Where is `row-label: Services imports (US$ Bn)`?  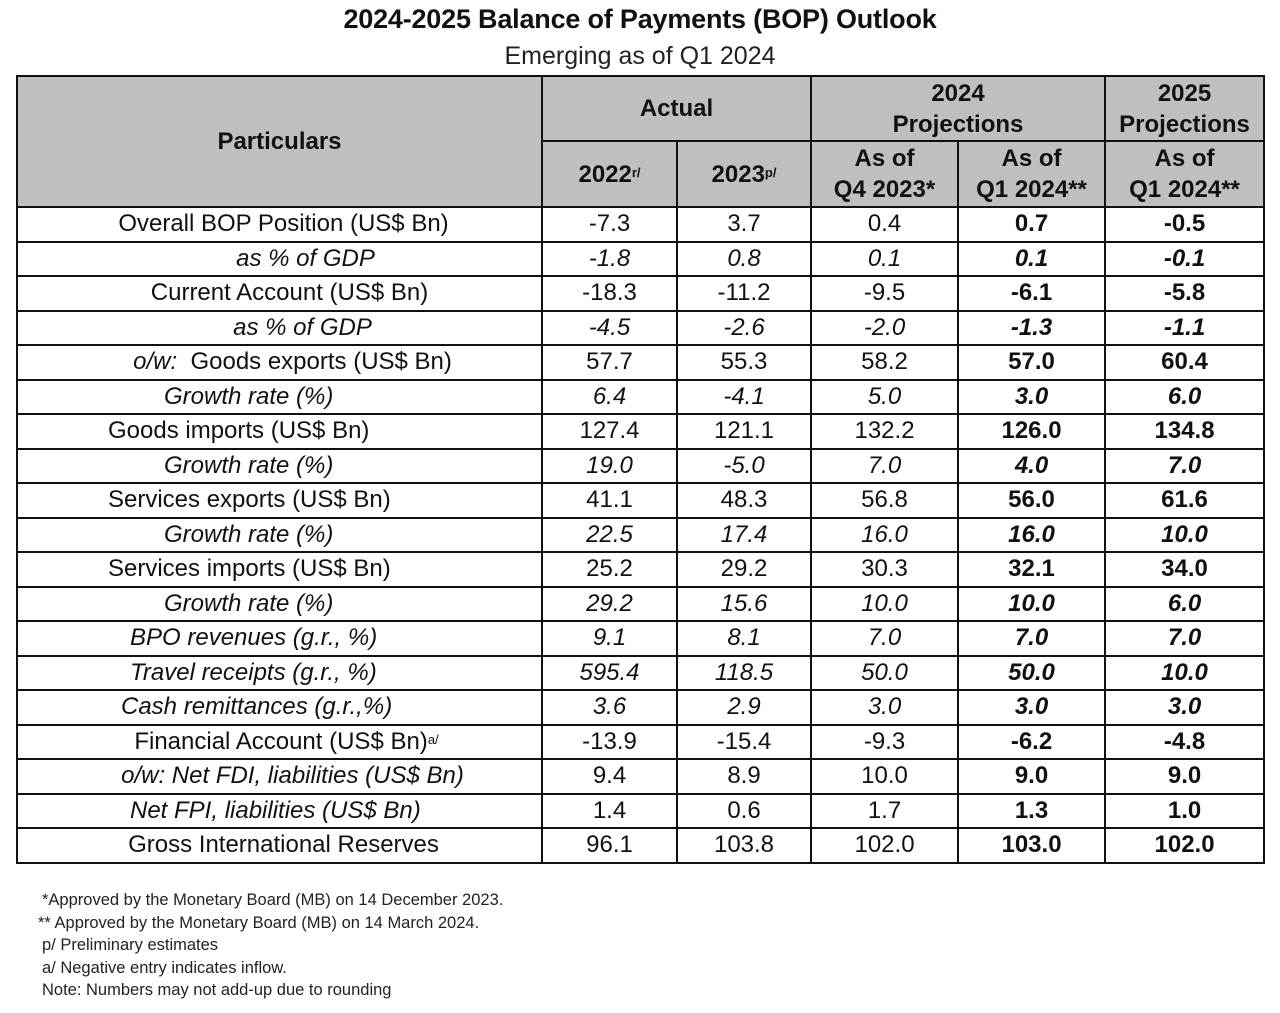
row-label: Services imports (US$ Bn) is located at coordinates (279, 569).